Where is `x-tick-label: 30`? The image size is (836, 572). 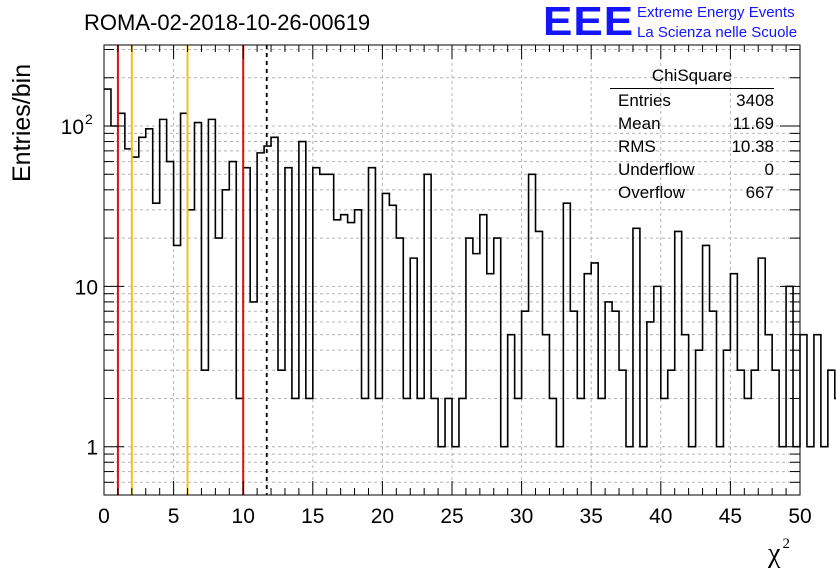 x-tick-label: 30 is located at coordinates (521, 516).